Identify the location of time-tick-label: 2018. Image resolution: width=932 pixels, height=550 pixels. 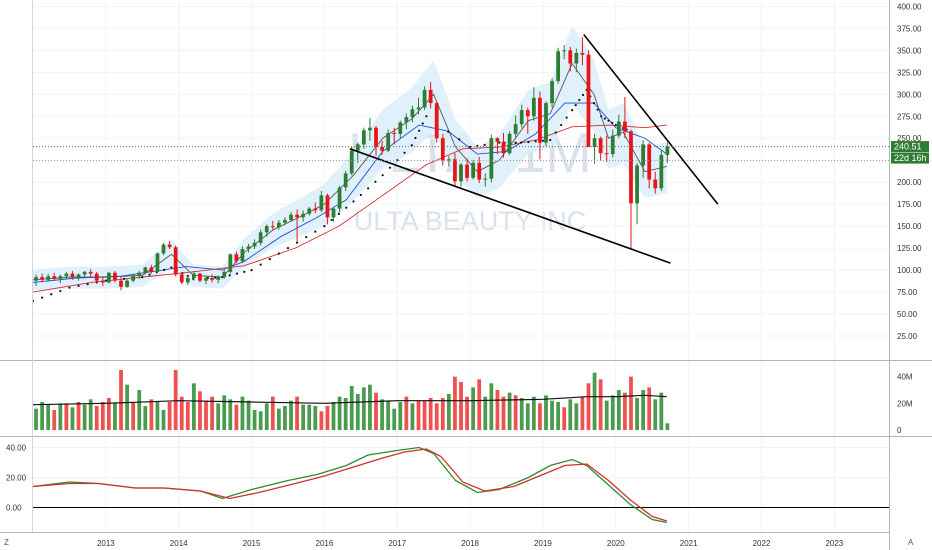
(470, 543).